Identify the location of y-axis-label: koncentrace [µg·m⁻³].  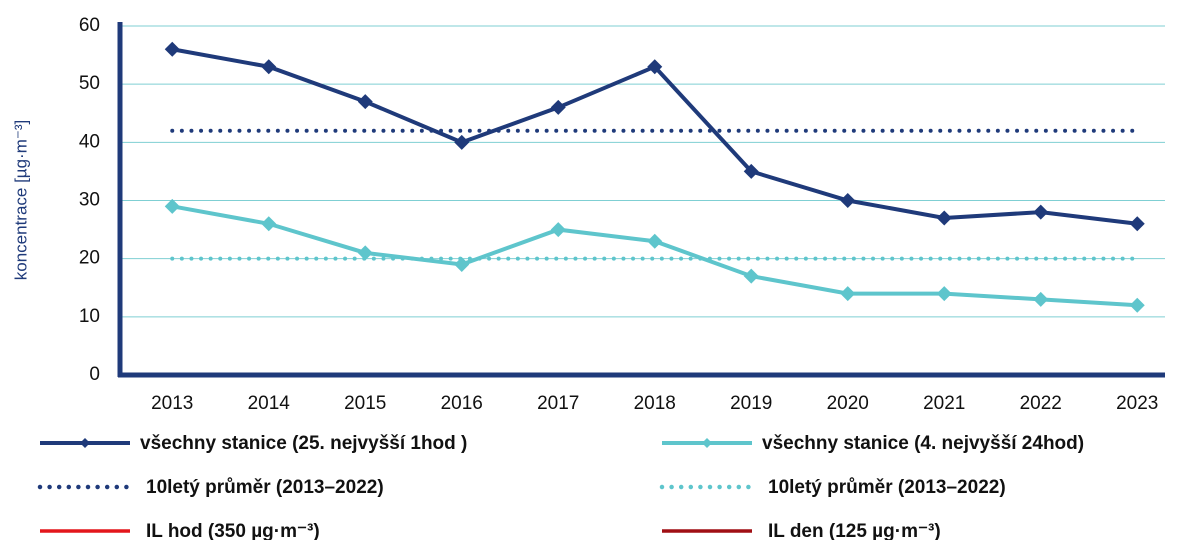
(20, 200).